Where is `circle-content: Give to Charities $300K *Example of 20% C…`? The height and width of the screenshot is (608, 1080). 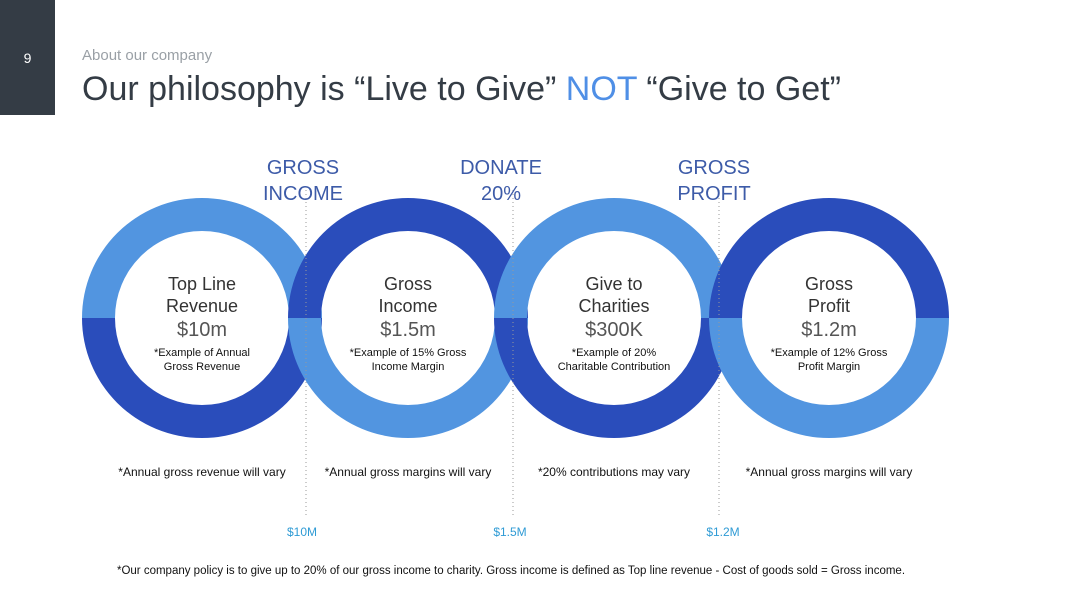
circle-content: Give to Charities $300K *Example of 20% C… is located at coordinates (614, 323).